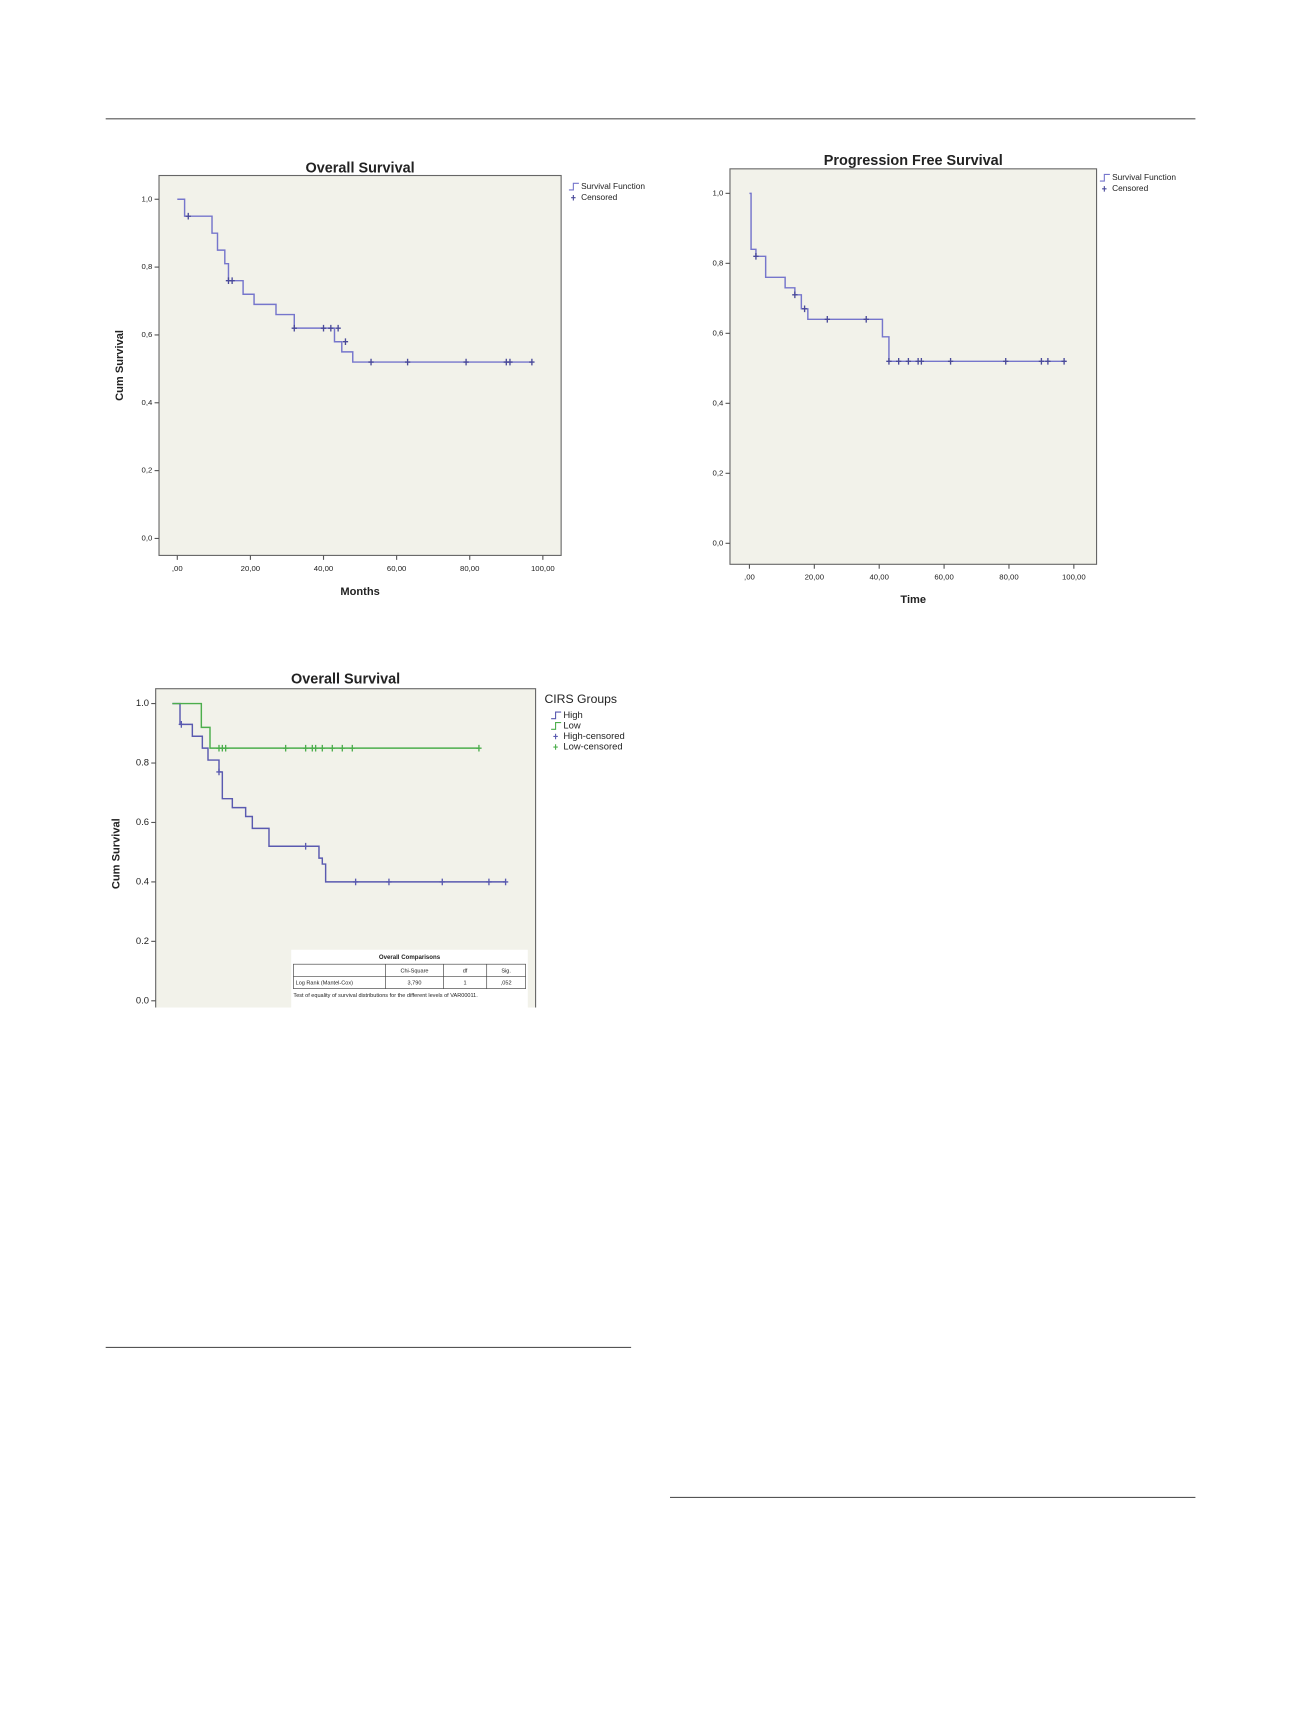 This screenshot has height=1734, width=1300. What do you see at coordinates (465, 971) in the screenshot?
I see `table-header: df` at bounding box center [465, 971].